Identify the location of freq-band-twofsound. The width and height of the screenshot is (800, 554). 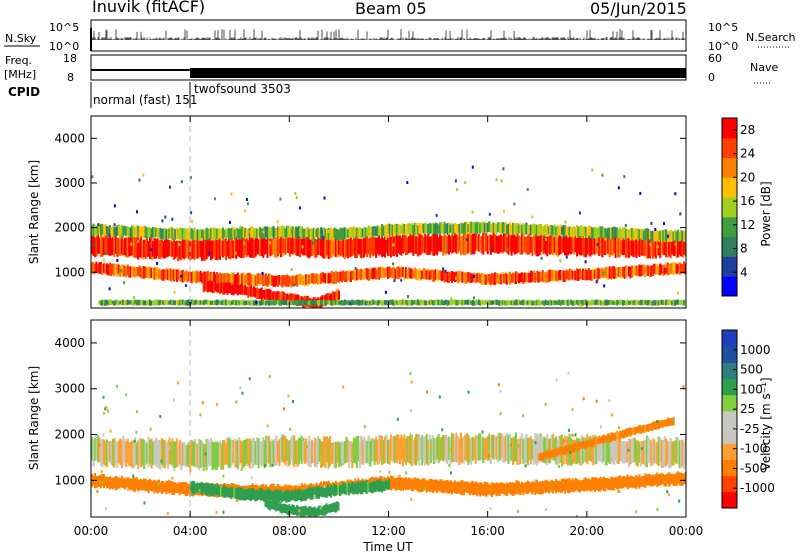
(438, 73).